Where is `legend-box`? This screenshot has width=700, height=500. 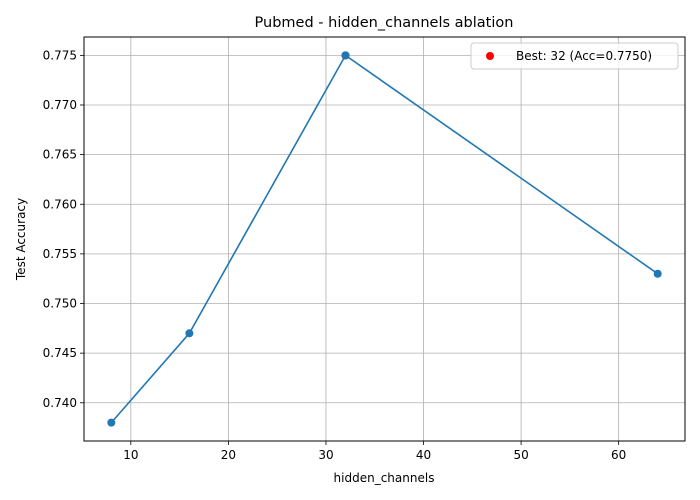 legend-box is located at coordinates (574, 56).